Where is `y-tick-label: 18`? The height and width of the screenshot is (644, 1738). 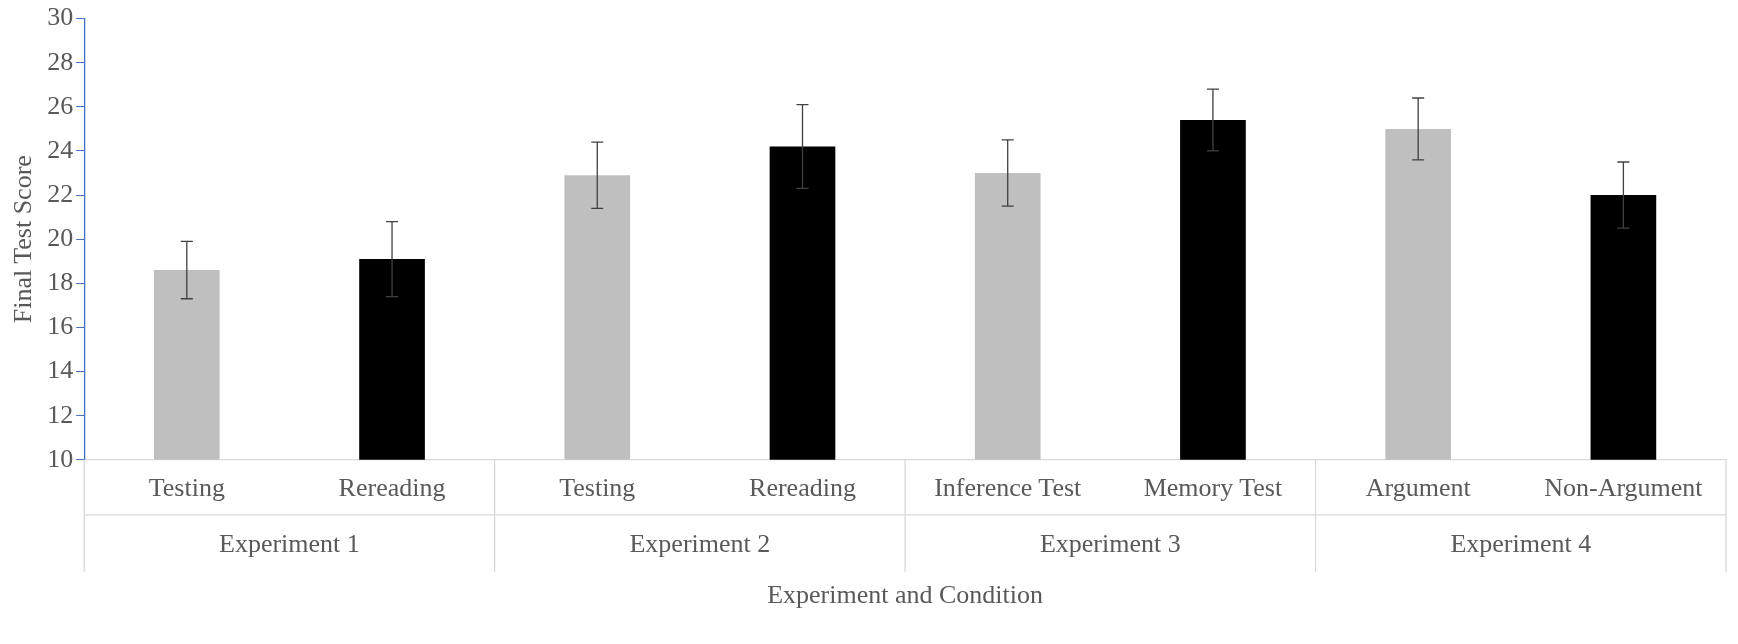 y-tick-label: 18 is located at coordinates (60, 282).